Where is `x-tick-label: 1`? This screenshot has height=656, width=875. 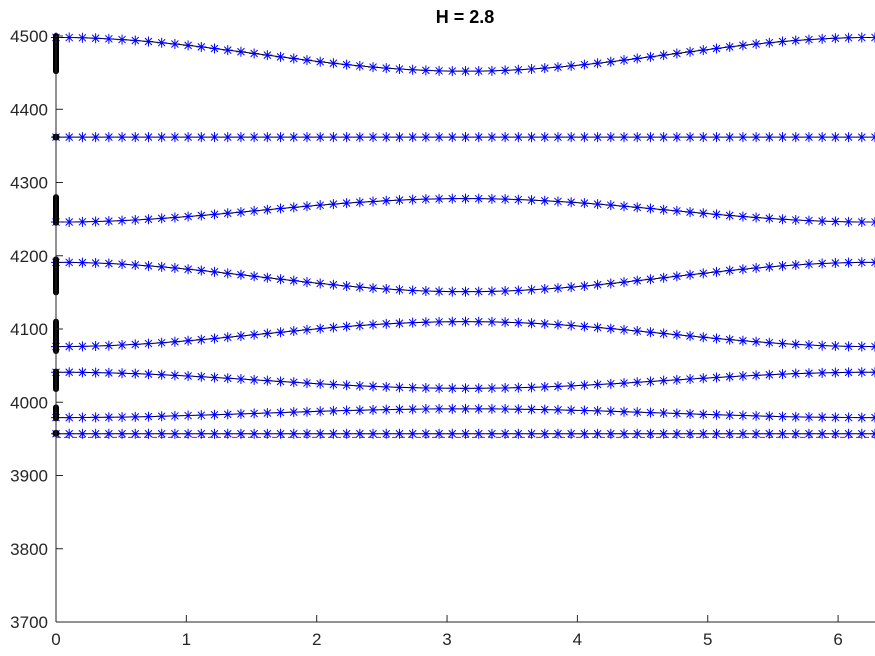
x-tick-label: 1 is located at coordinates (186, 639).